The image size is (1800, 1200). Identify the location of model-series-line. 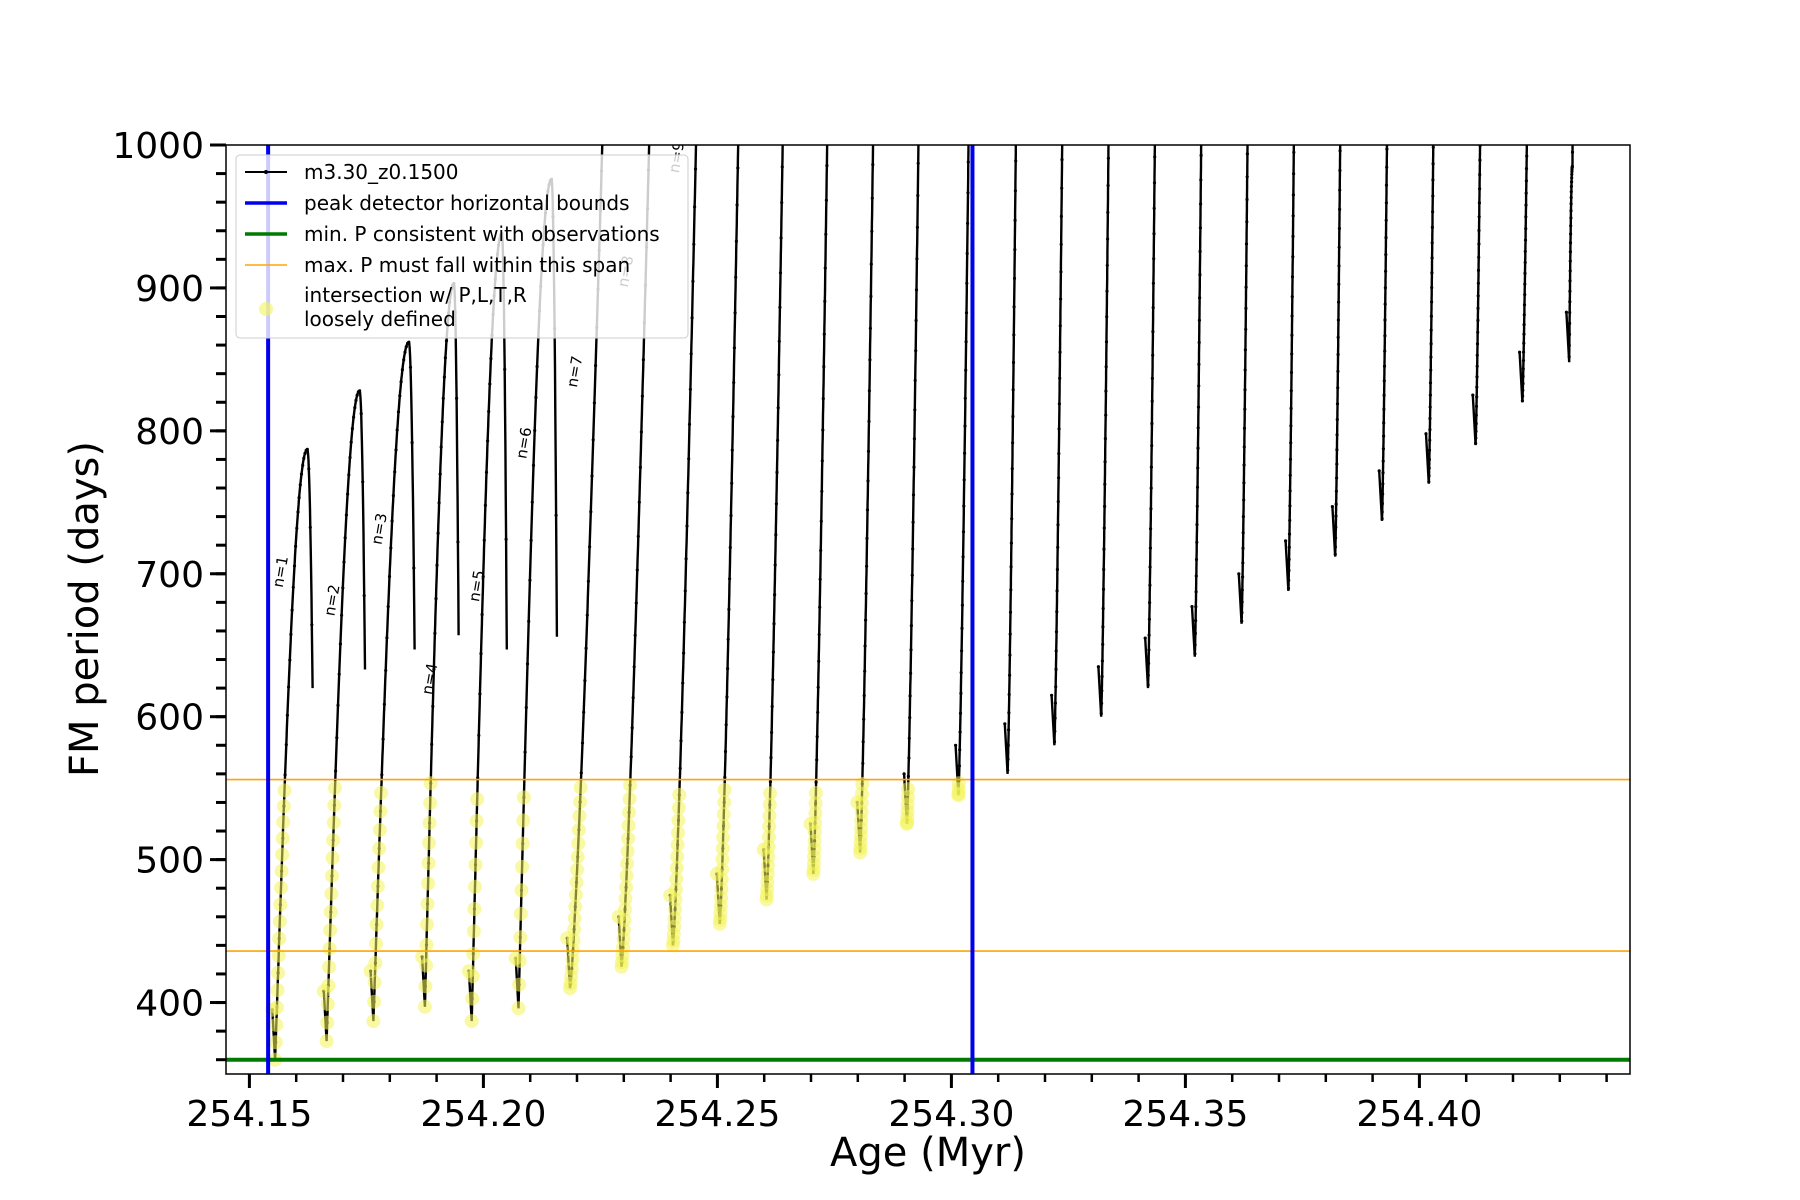
(1196, 401).